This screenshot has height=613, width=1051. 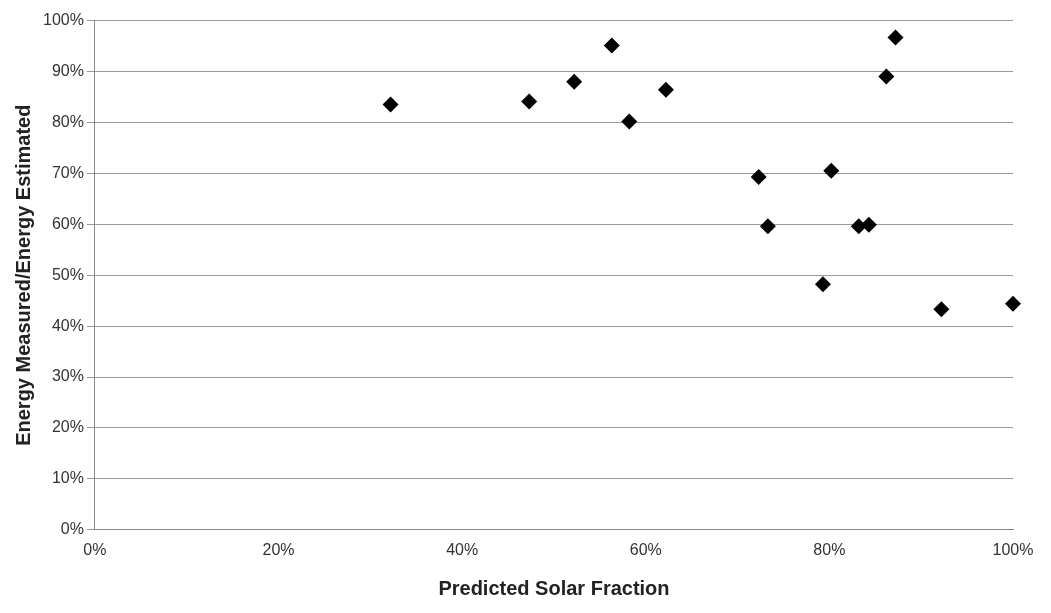 What do you see at coordinates (67, 70) in the screenshot?
I see `y-tick-label: 90%` at bounding box center [67, 70].